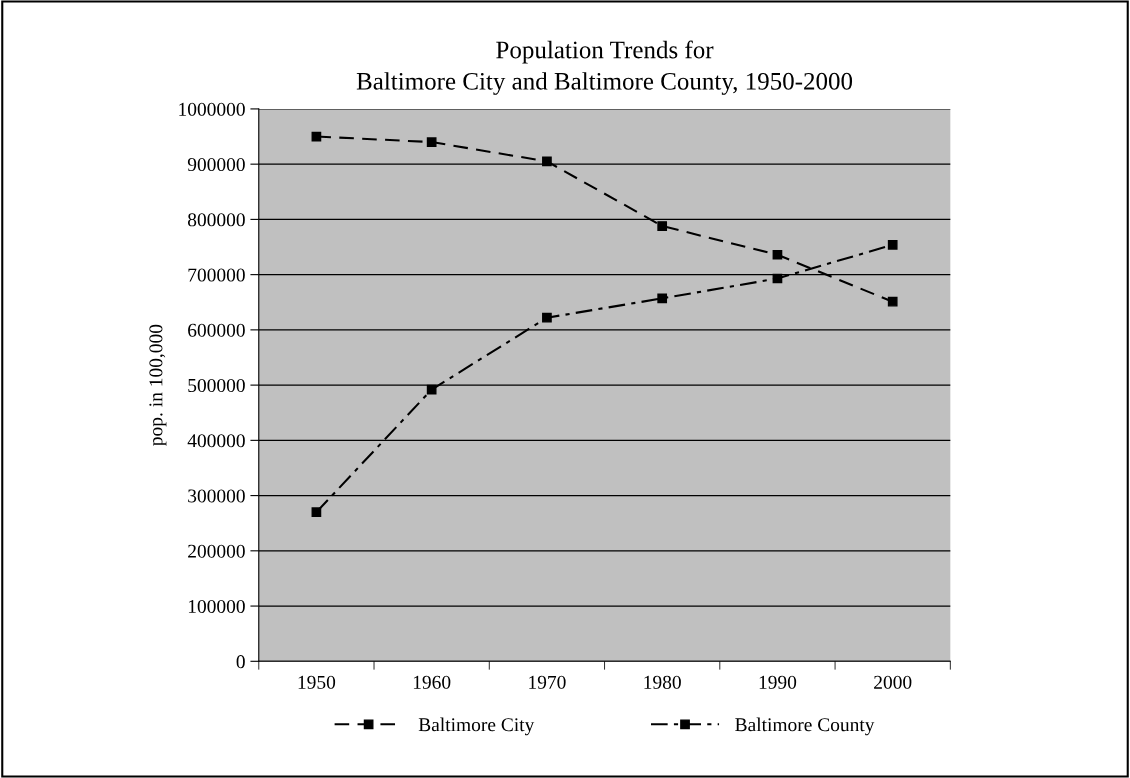 The height and width of the screenshot is (778, 1130). What do you see at coordinates (547, 682) in the screenshot?
I see `x-tick-label: 1970` at bounding box center [547, 682].